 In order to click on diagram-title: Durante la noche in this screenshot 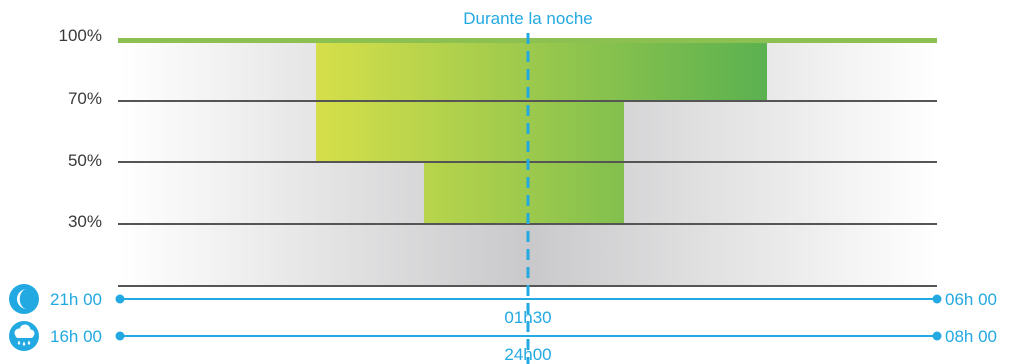, I will do `click(527, 18)`.